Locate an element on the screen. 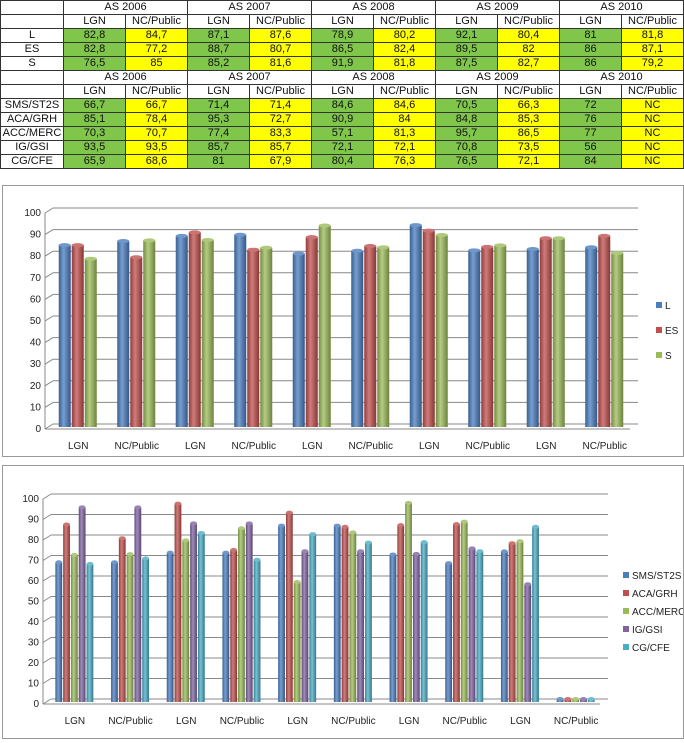 This screenshot has width=684, height=743. lgn-cell: 85,7 is located at coordinates (218, 147).